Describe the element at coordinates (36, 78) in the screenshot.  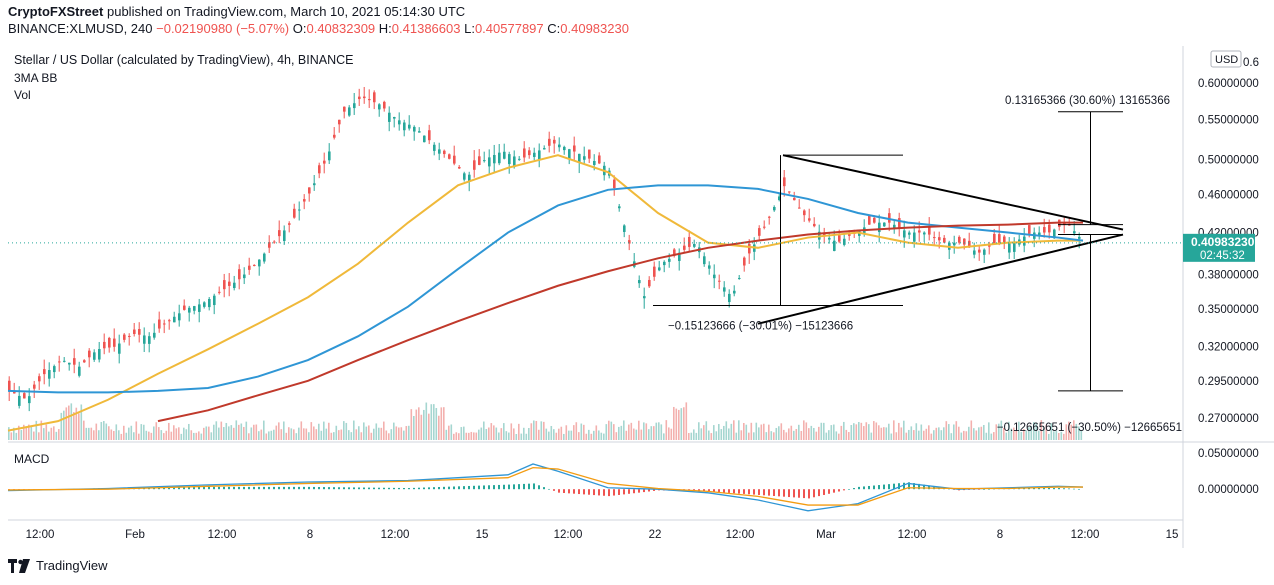
I see `legend-indicator: 3MA BB` at that location.